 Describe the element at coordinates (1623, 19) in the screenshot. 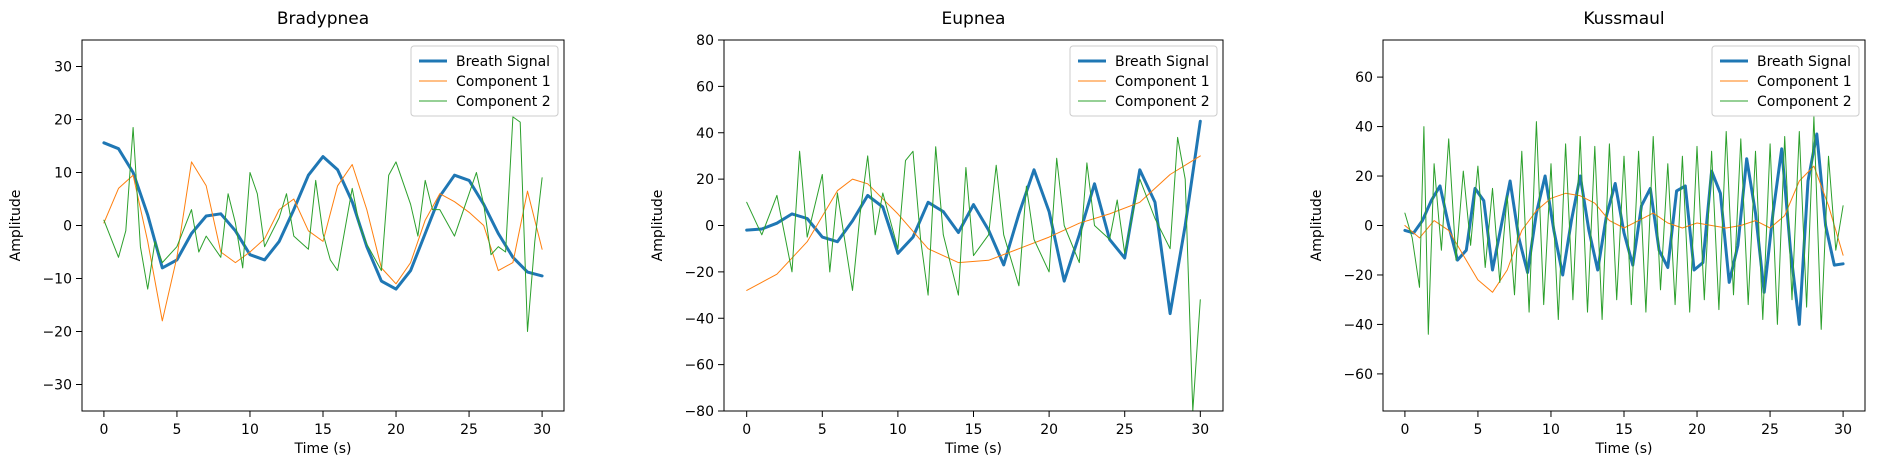

I see `chart-title: Kussmaul` at that location.